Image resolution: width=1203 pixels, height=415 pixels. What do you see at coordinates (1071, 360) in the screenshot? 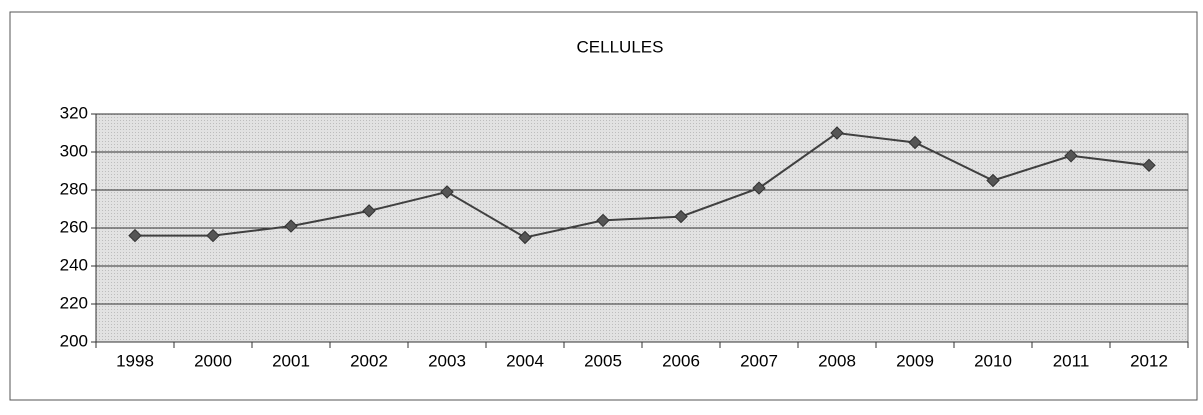
I see `x-tick-label: 2011` at bounding box center [1071, 360].